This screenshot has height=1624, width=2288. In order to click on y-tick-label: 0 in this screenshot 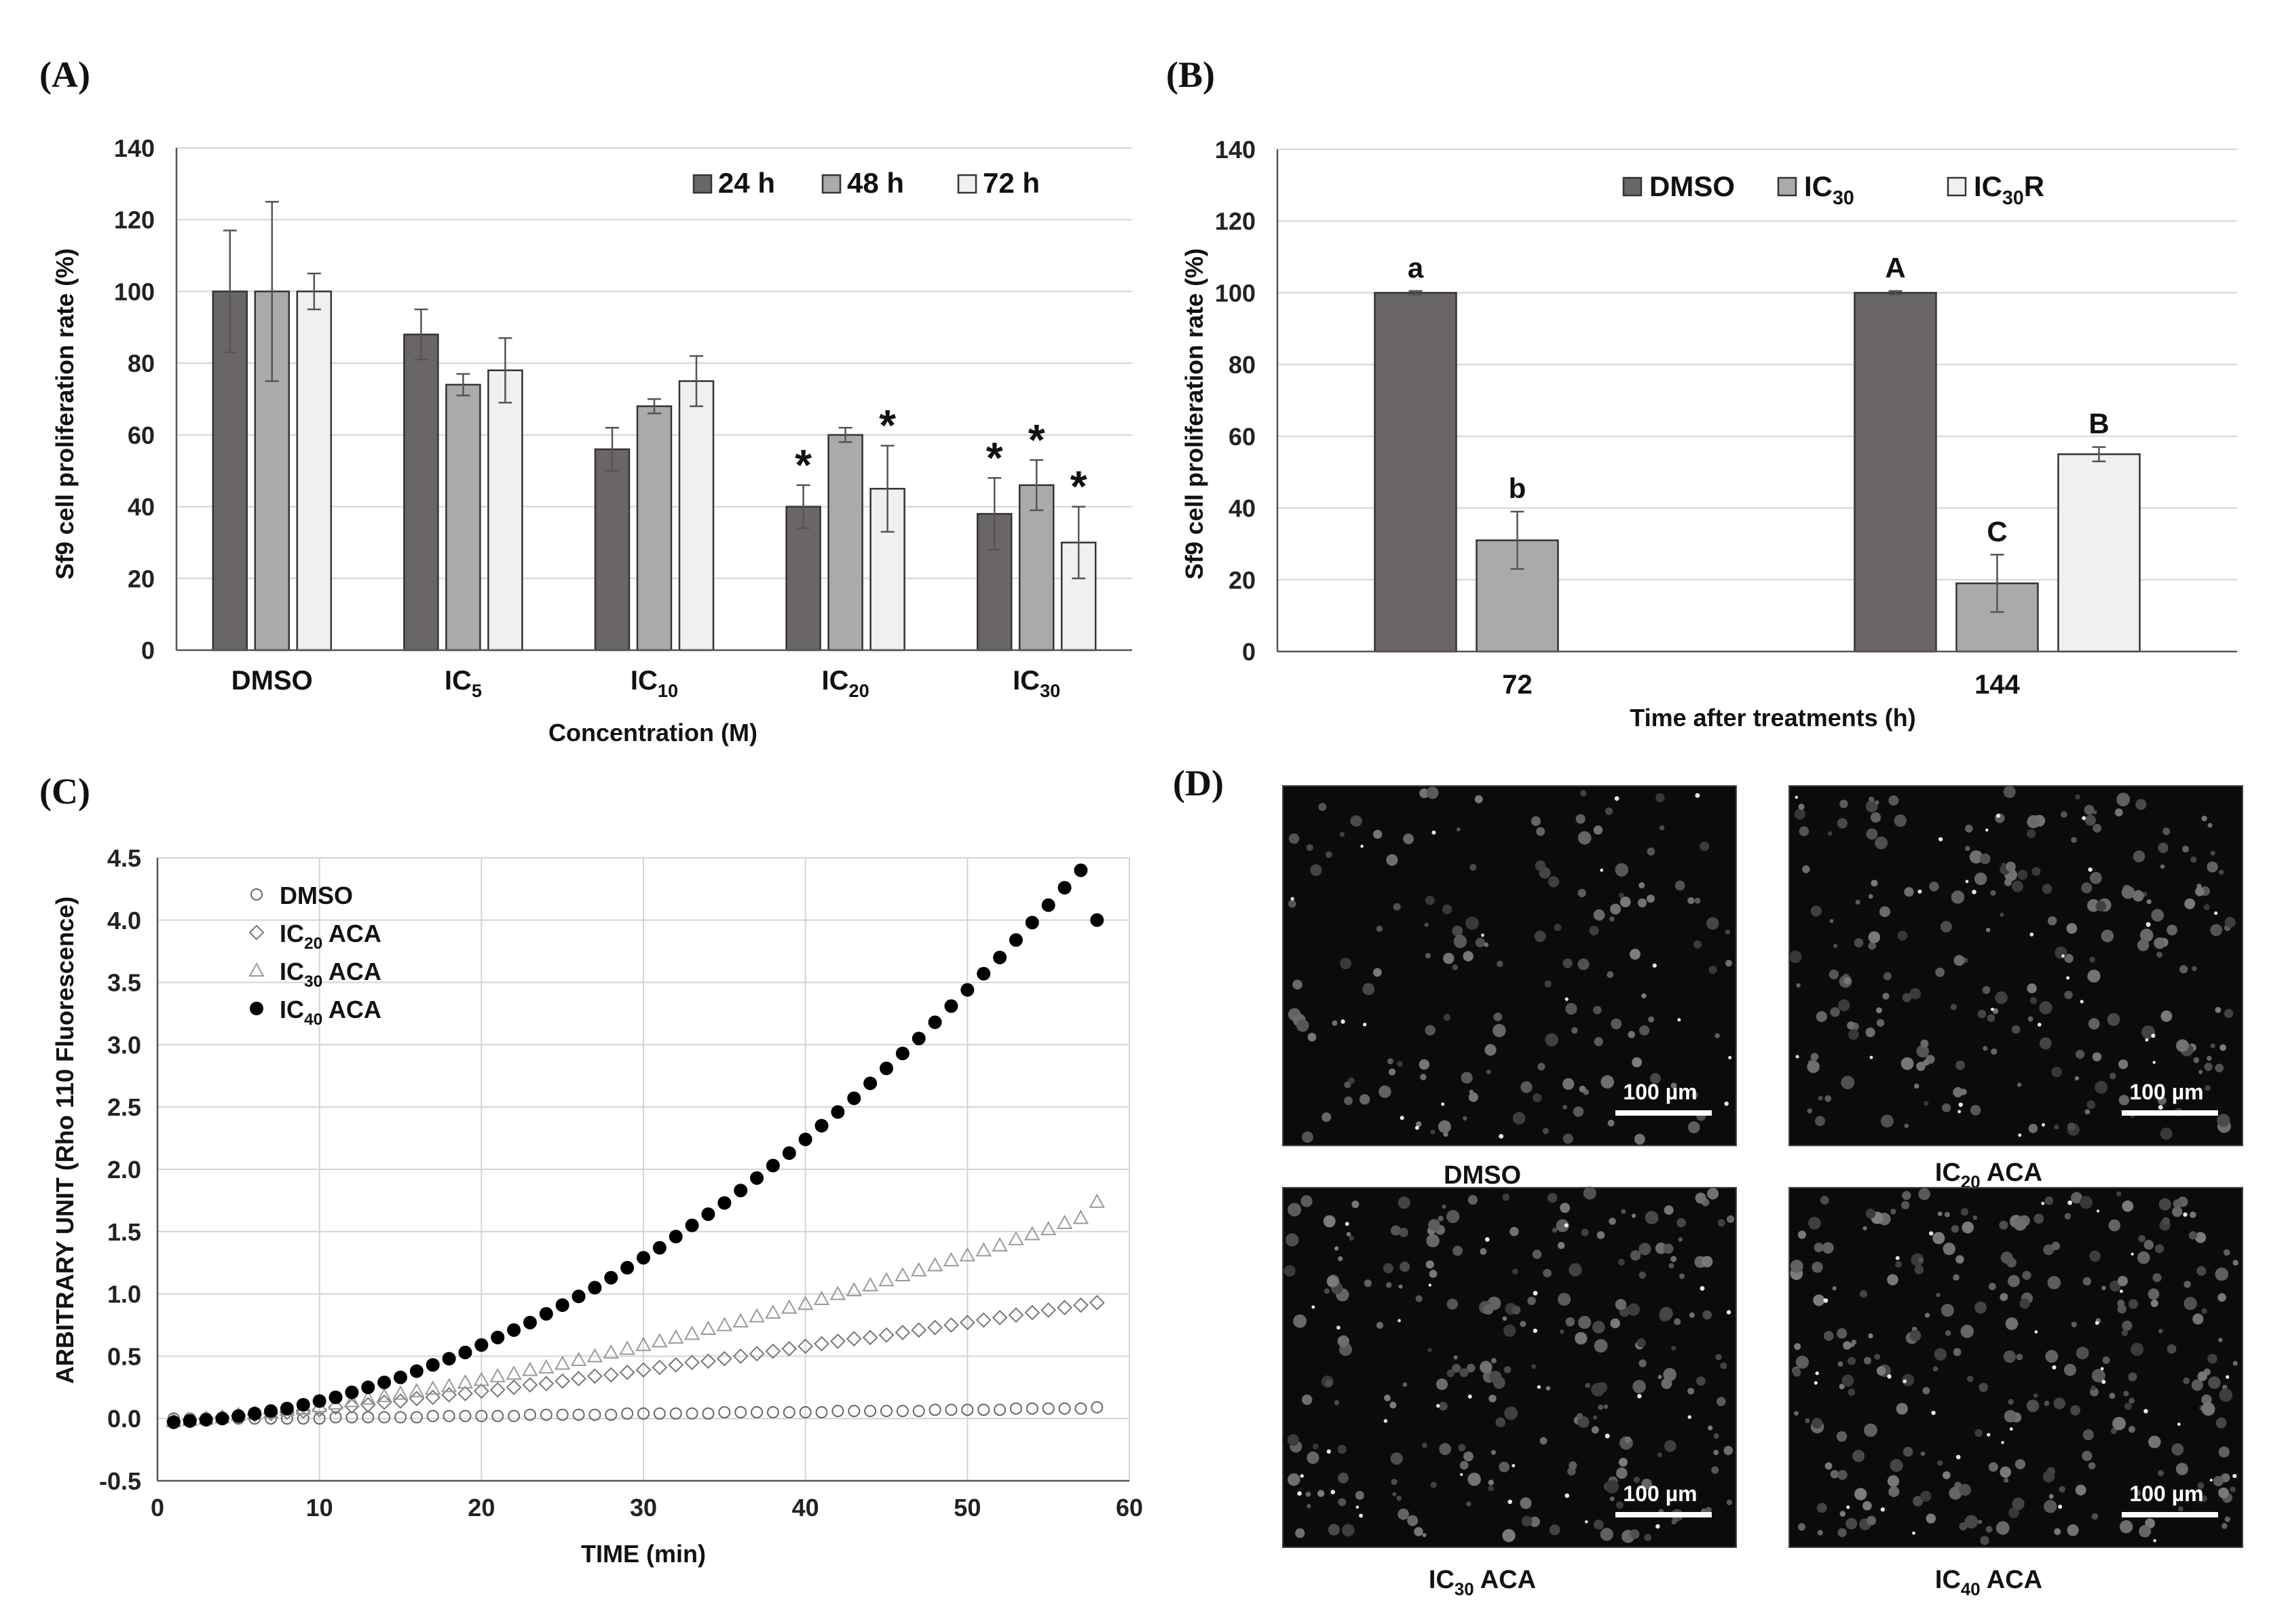, I will do `click(1249, 652)`.